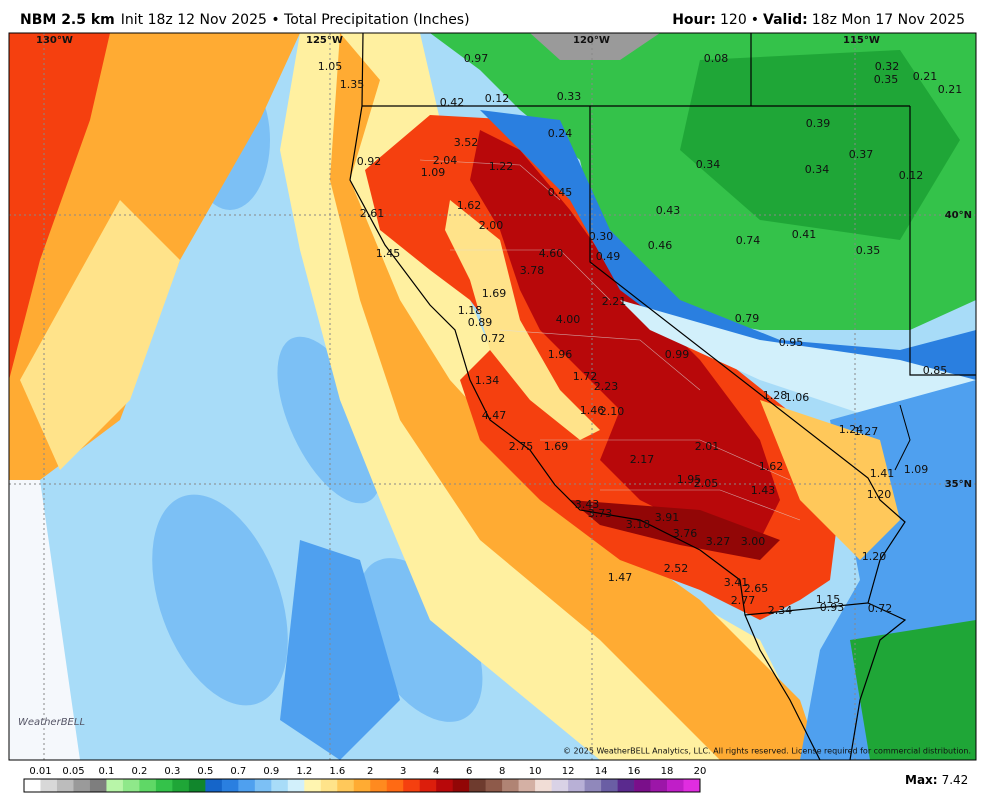  What do you see at coordinates (370, 771) in the screenshot?
I see `colorbar-label: 2` at bounding box center [370, 771].